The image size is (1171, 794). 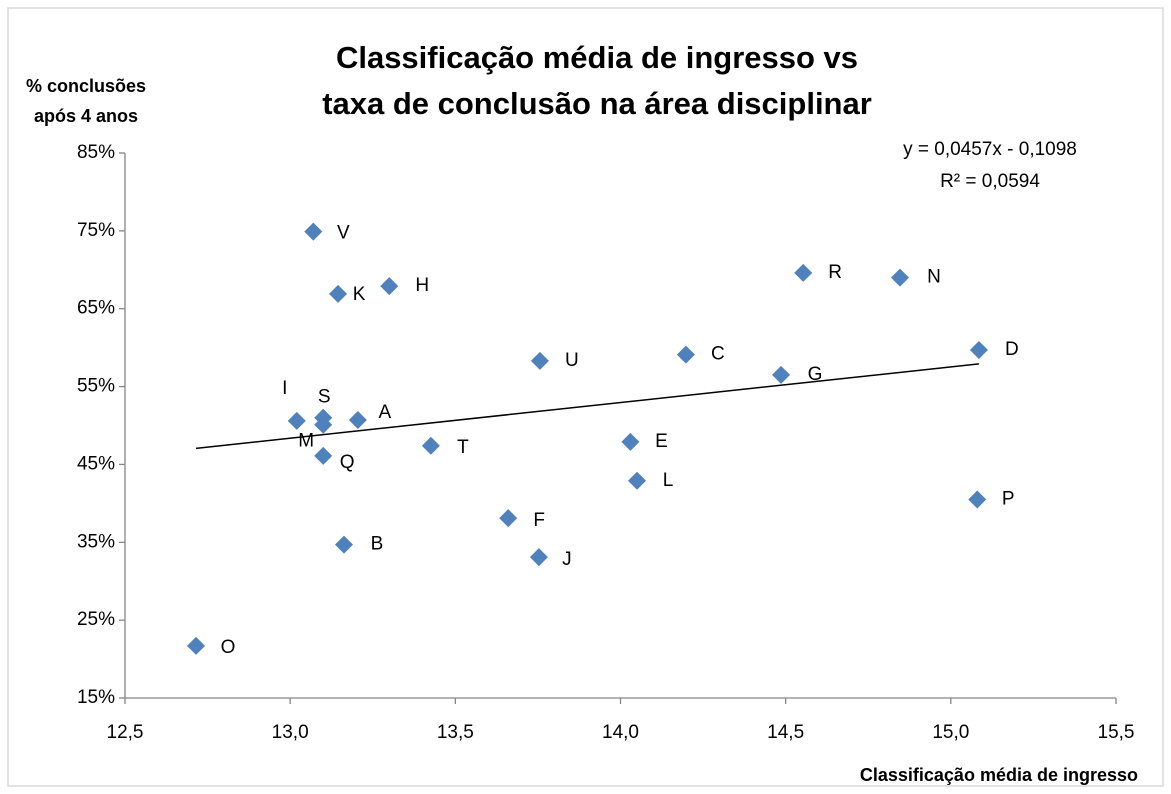 I want to click on point-label: E, so click(x=661, y=441).